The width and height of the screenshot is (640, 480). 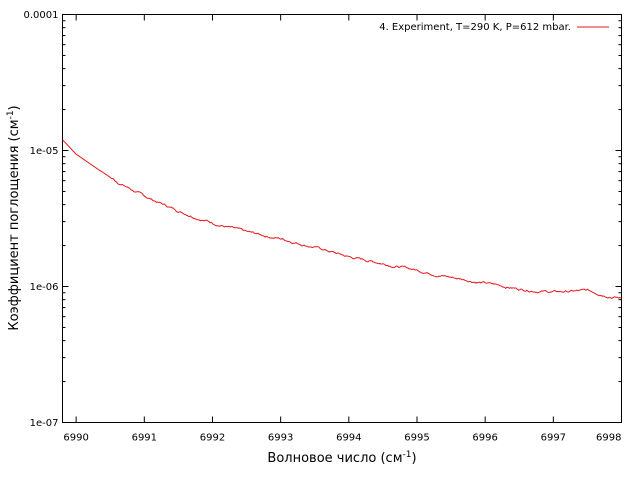 I want to click on x-tick-label: 6990, so click(x=75, y=438).